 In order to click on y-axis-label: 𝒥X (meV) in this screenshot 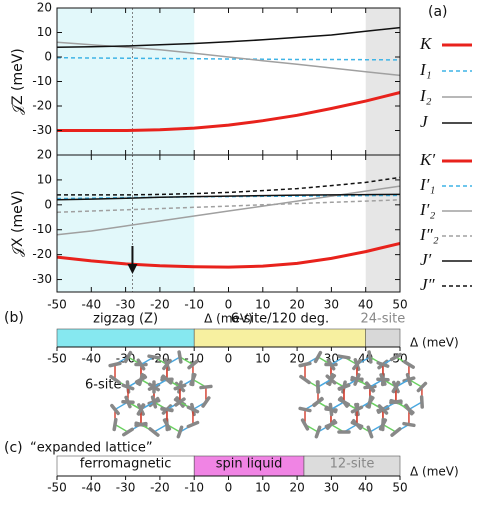, I will do `click(18, 223)`.